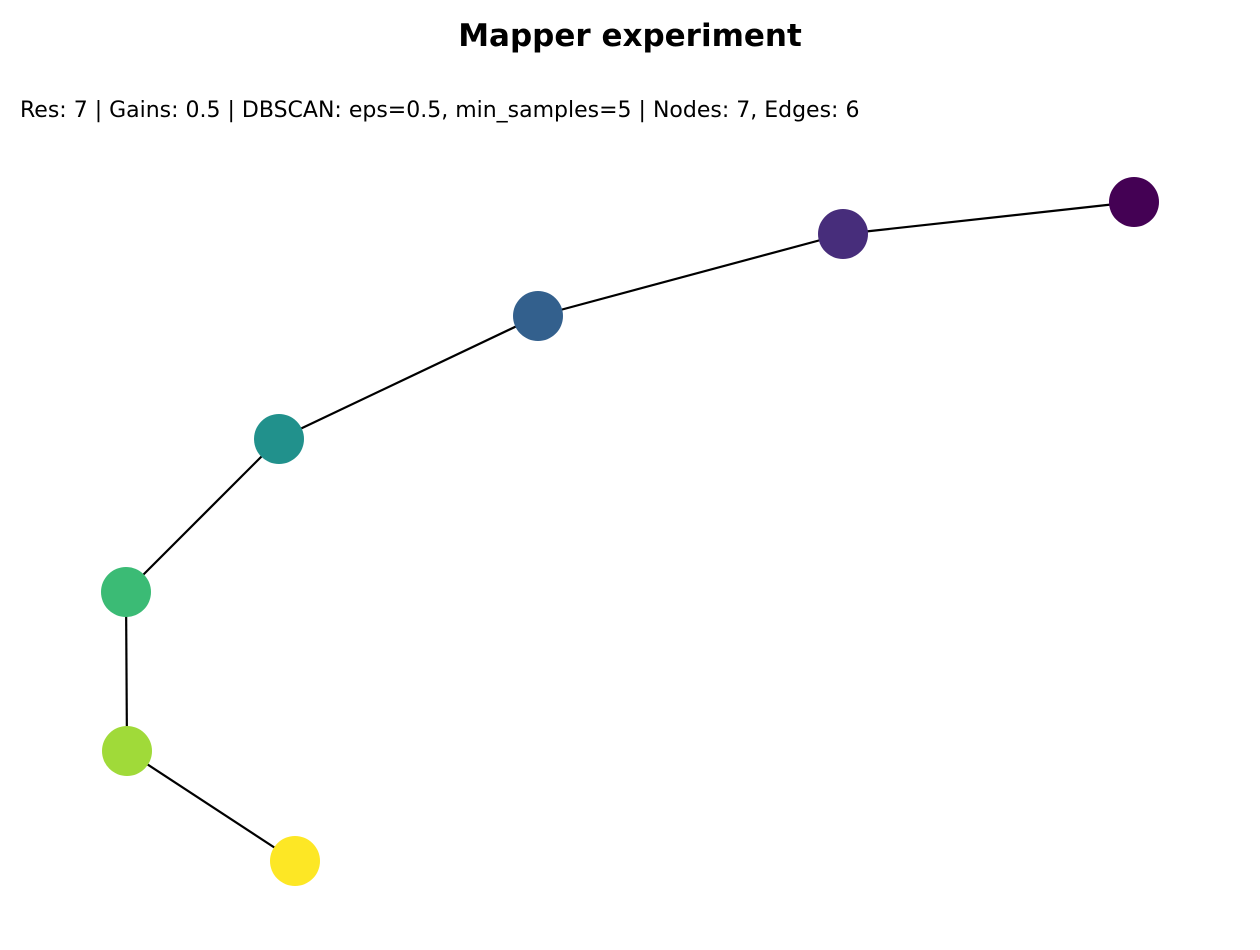 Image resolution: width=1260 pixels, height=950 pixels. Describe the element at coordinates (630, 36) in the screenshot. I see `figure-title: Mapper experiment` at that location.